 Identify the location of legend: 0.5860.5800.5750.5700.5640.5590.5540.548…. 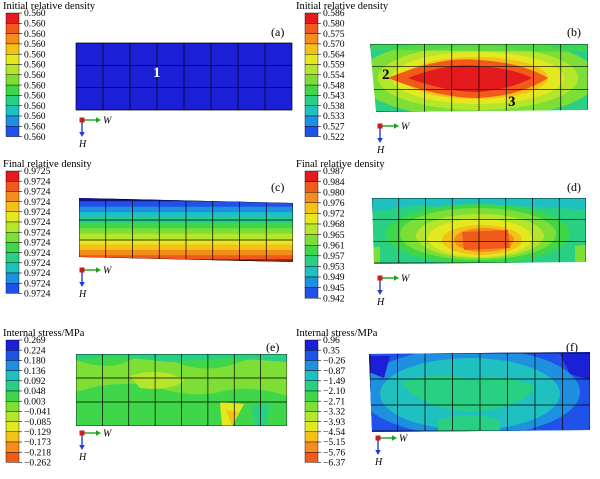
(324, 75).